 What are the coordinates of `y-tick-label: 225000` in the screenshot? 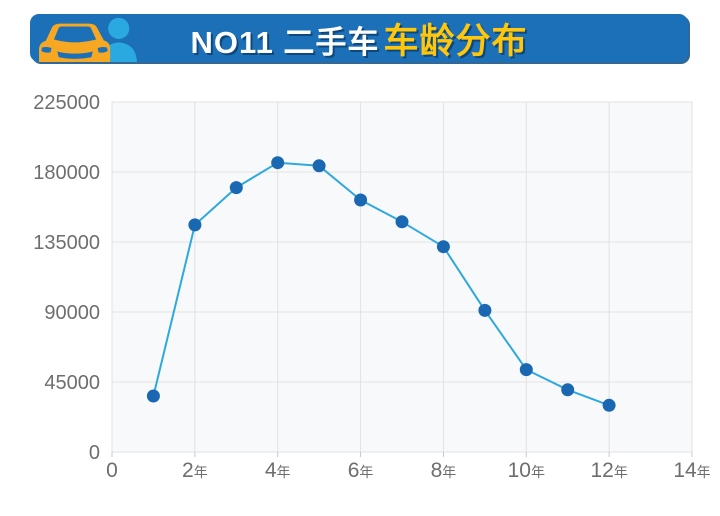 It's located at (66, 103).